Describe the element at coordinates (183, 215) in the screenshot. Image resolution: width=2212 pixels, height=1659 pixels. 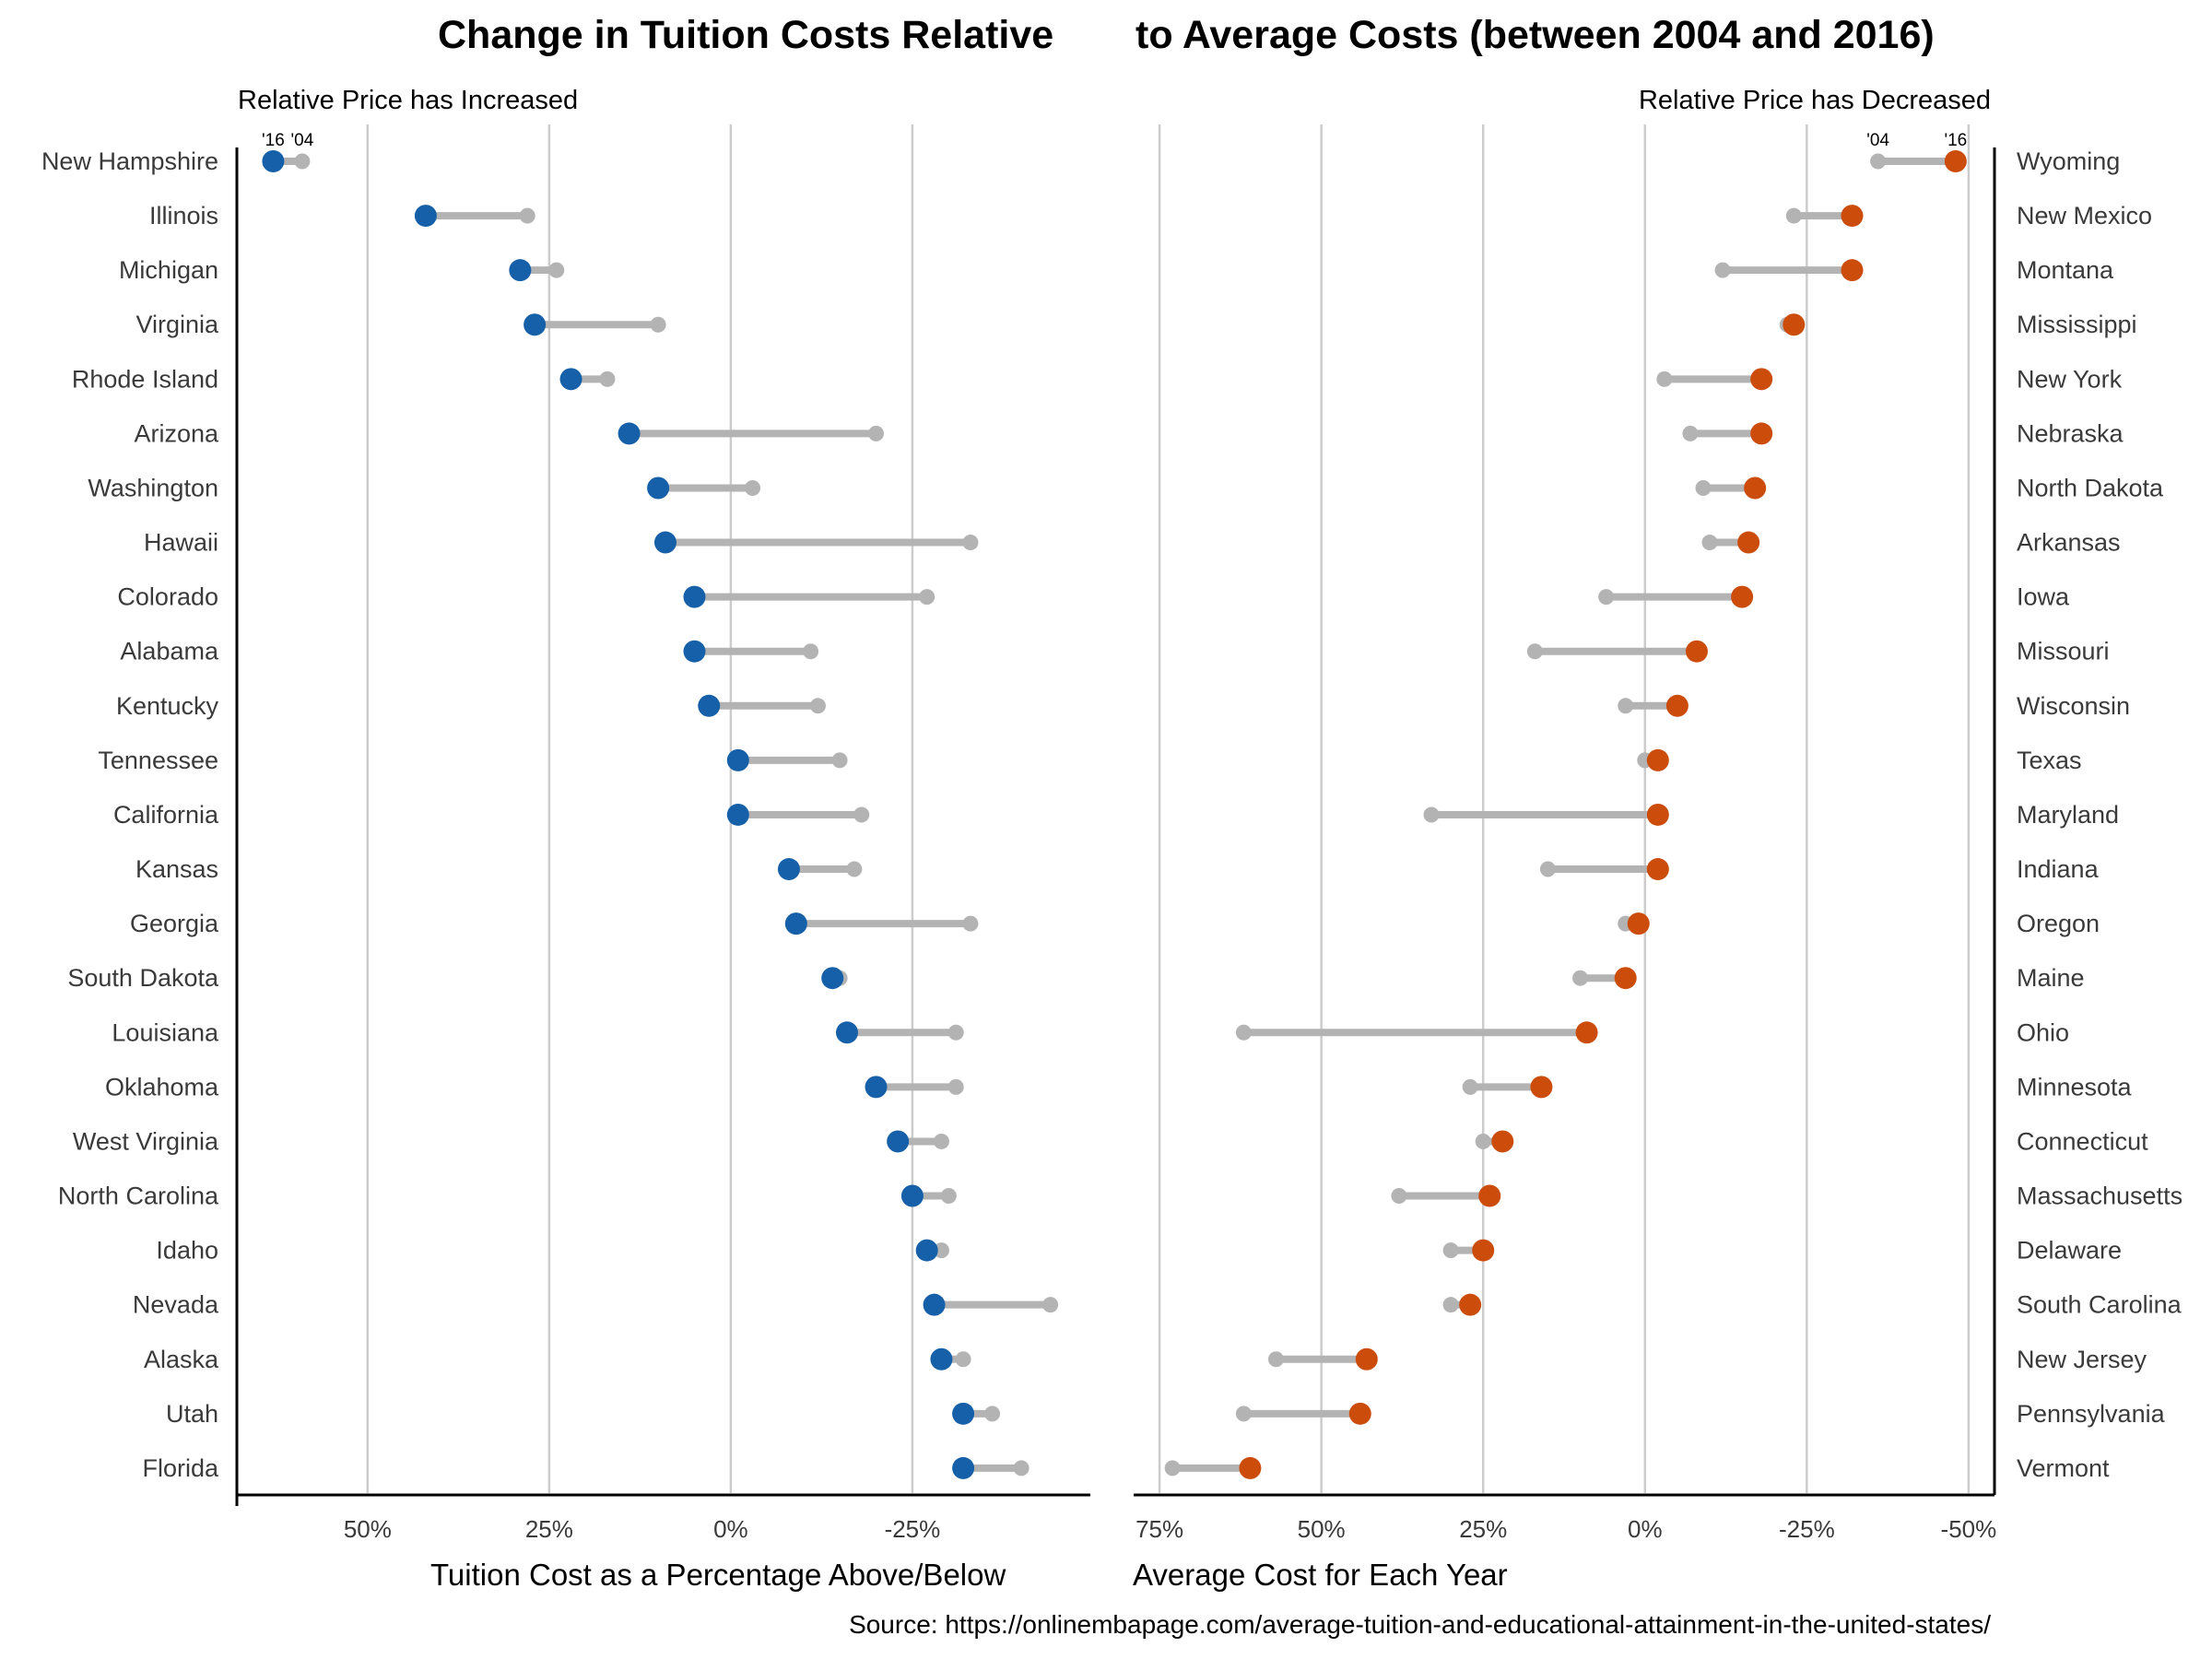
I see `state-label: Illinois` at that location.